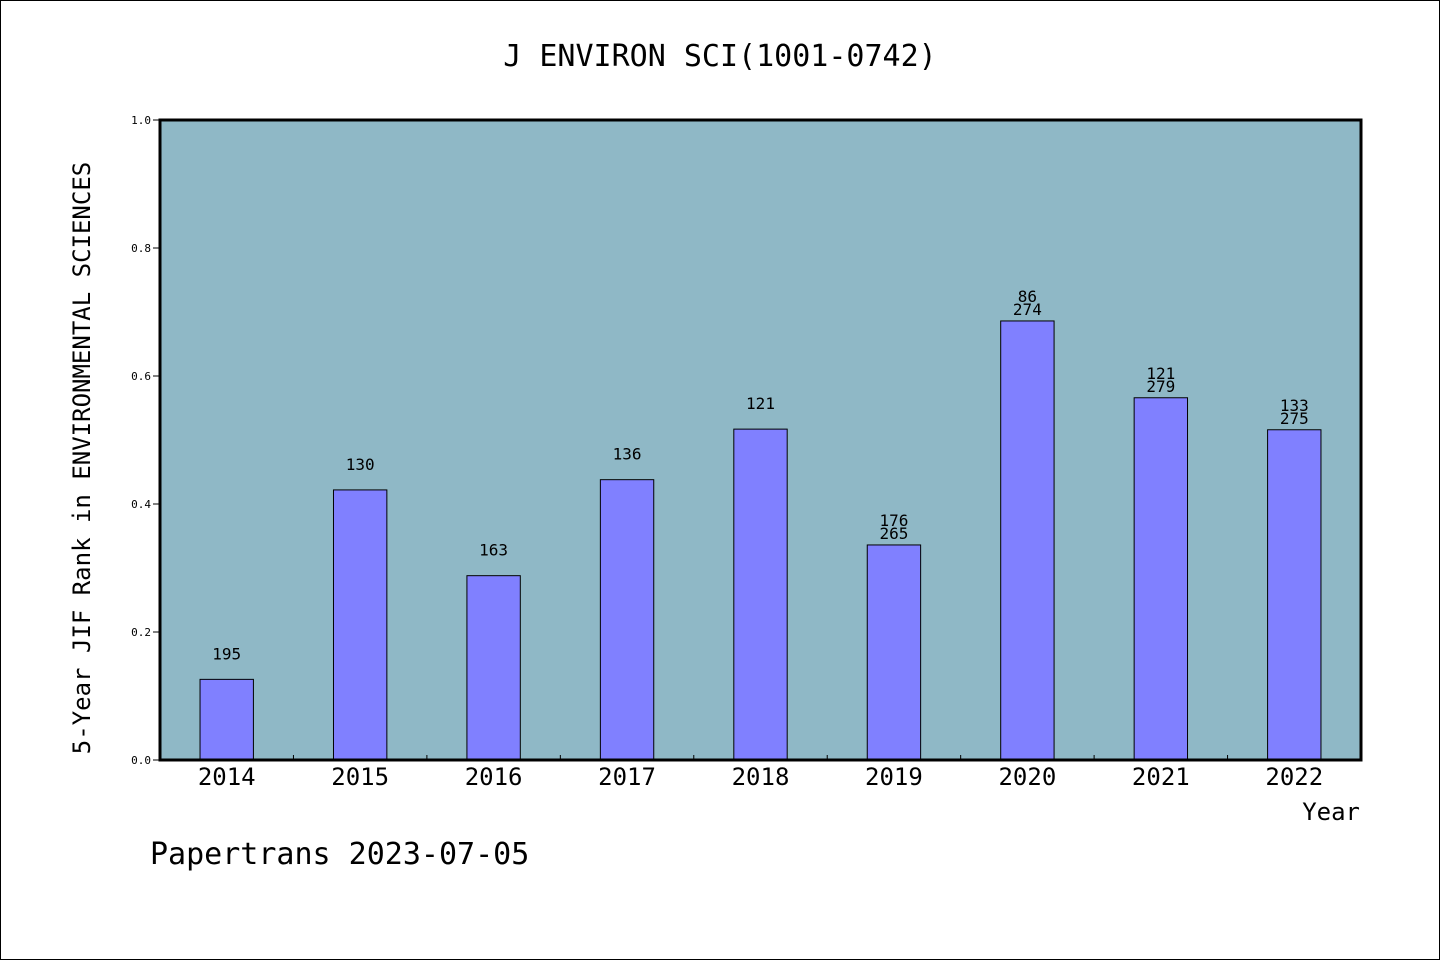  What do you see at coordinates (339, 854) in the screenshot?
I see `footer-text: Papertrans 2023-07-05` at bounding box center [339, 854].